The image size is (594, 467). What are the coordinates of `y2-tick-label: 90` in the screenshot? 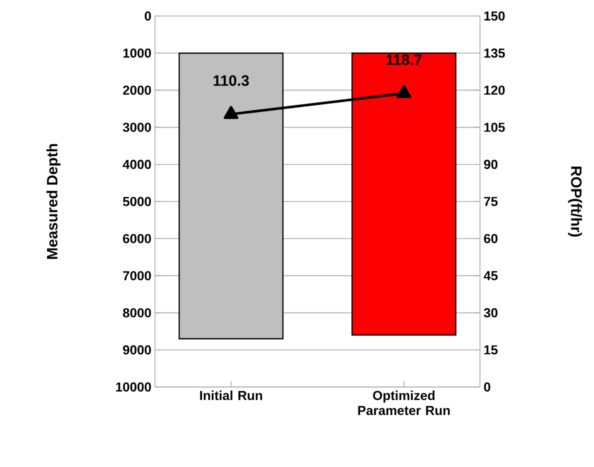 It's located at (491, 164).